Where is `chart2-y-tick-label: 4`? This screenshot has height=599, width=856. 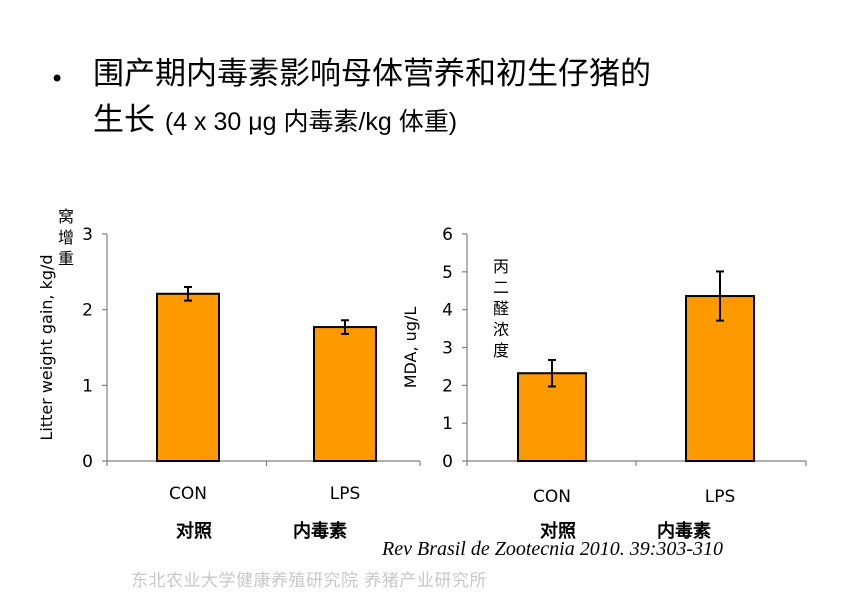
chart2-y-tick-label: 4 is located at coordinates (447, 311).